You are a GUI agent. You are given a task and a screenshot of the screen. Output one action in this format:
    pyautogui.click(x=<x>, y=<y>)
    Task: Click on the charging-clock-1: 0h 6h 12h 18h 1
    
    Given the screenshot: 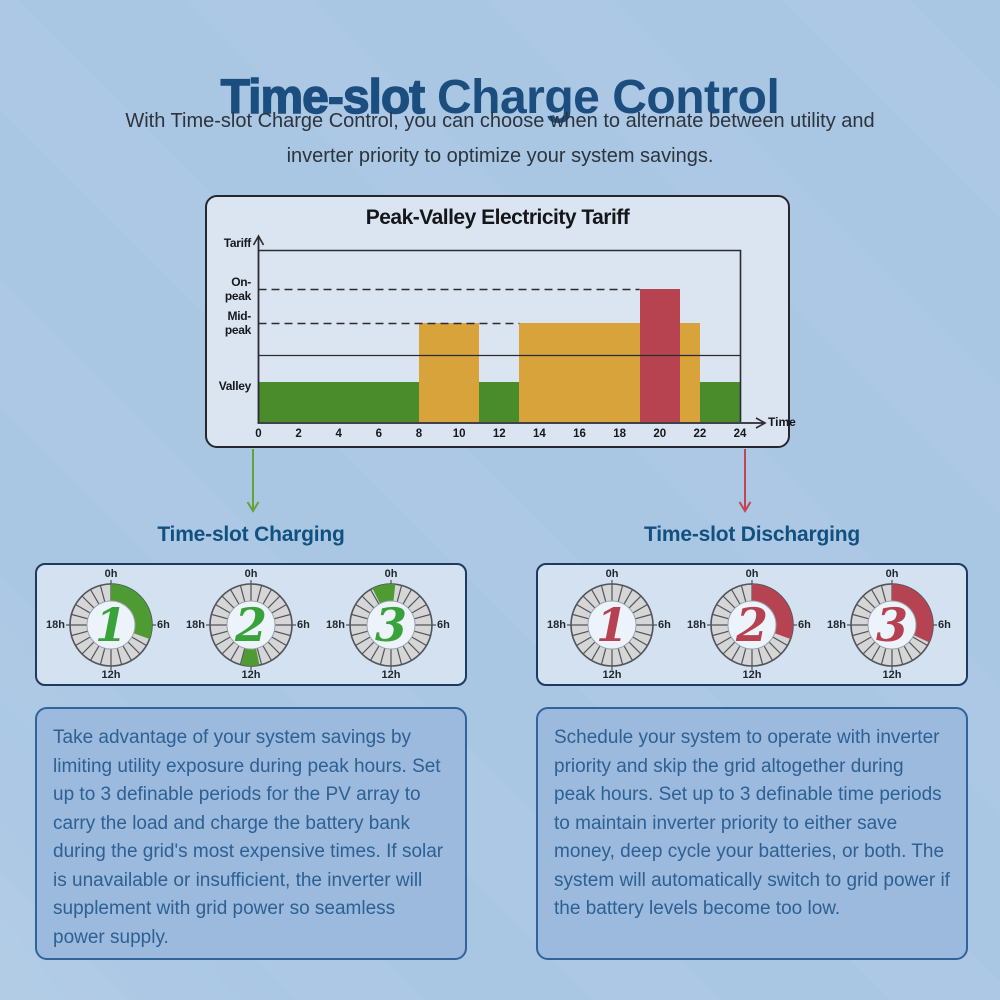 What is the action you would take?
    pyautogui.click(x=111, y=624)
    